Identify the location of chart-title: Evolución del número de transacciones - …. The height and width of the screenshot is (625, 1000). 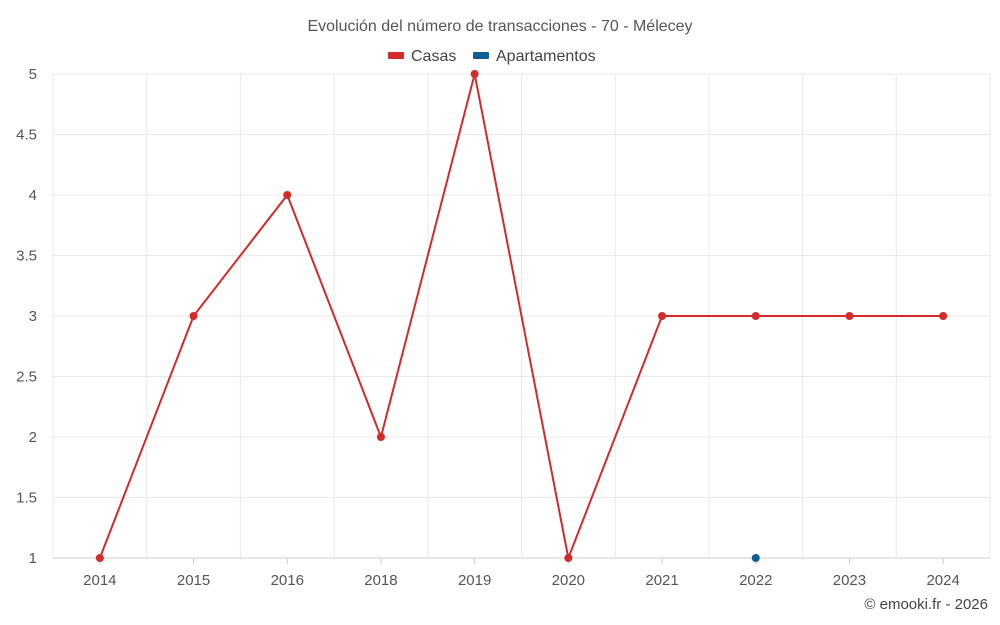
(499, 26).